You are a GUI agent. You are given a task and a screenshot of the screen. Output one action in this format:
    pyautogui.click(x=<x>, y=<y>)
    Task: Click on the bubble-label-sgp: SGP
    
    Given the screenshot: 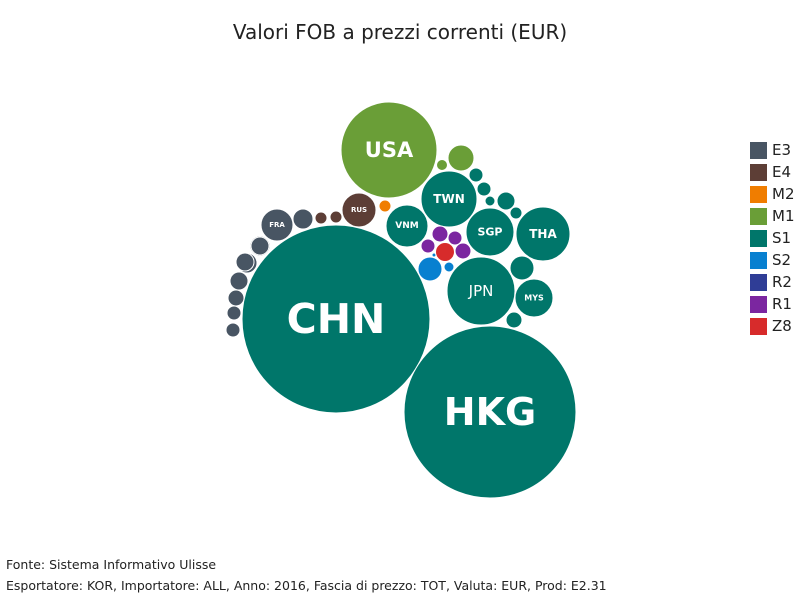 What is the action you would take?
    pyautogui.click(x=489, y=232)
    